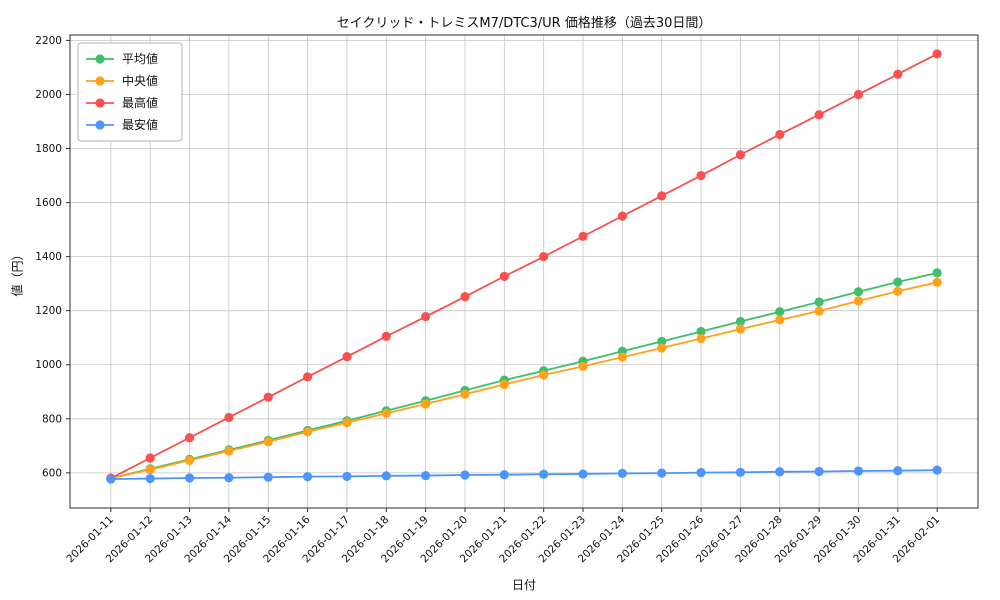  I want to click on legend-label: 平均値, so click(140, 58).